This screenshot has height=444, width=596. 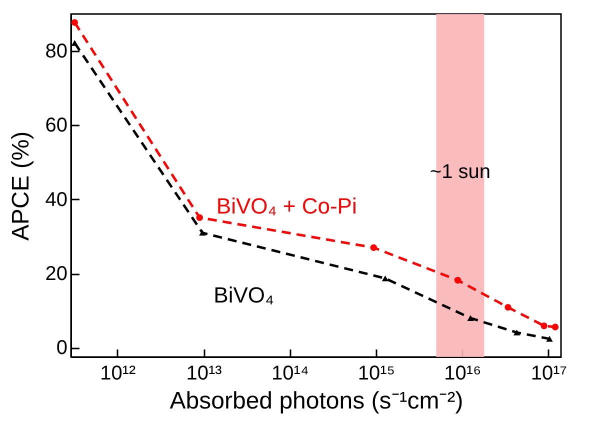 What do you see at coordinates (62, 348) in the screenshot?
I see `y-tick-label: 0` at bounding box center [62, 348].